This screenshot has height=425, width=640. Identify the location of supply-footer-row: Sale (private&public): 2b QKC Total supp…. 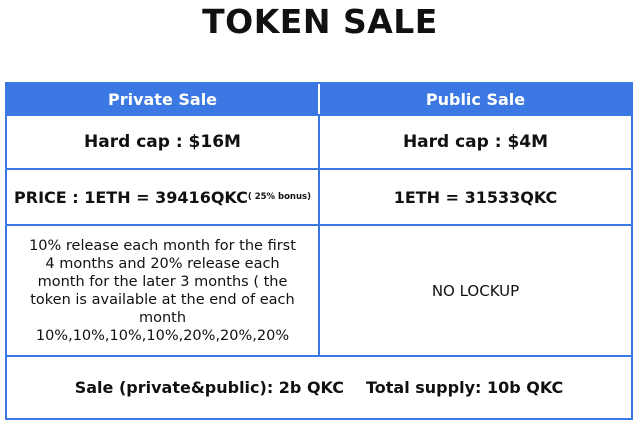
(319, 386).